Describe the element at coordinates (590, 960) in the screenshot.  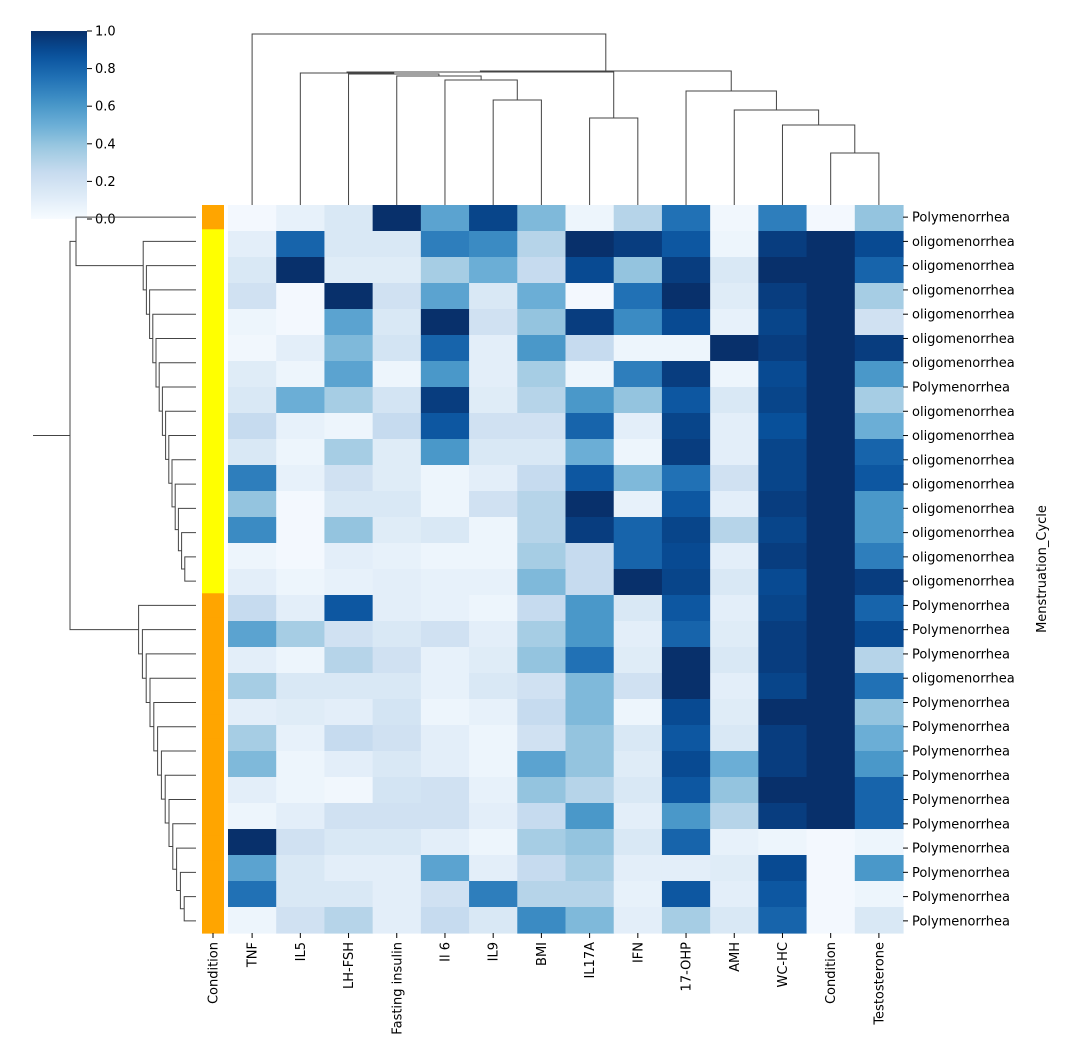
I see `column-label: IL17A` at that location.